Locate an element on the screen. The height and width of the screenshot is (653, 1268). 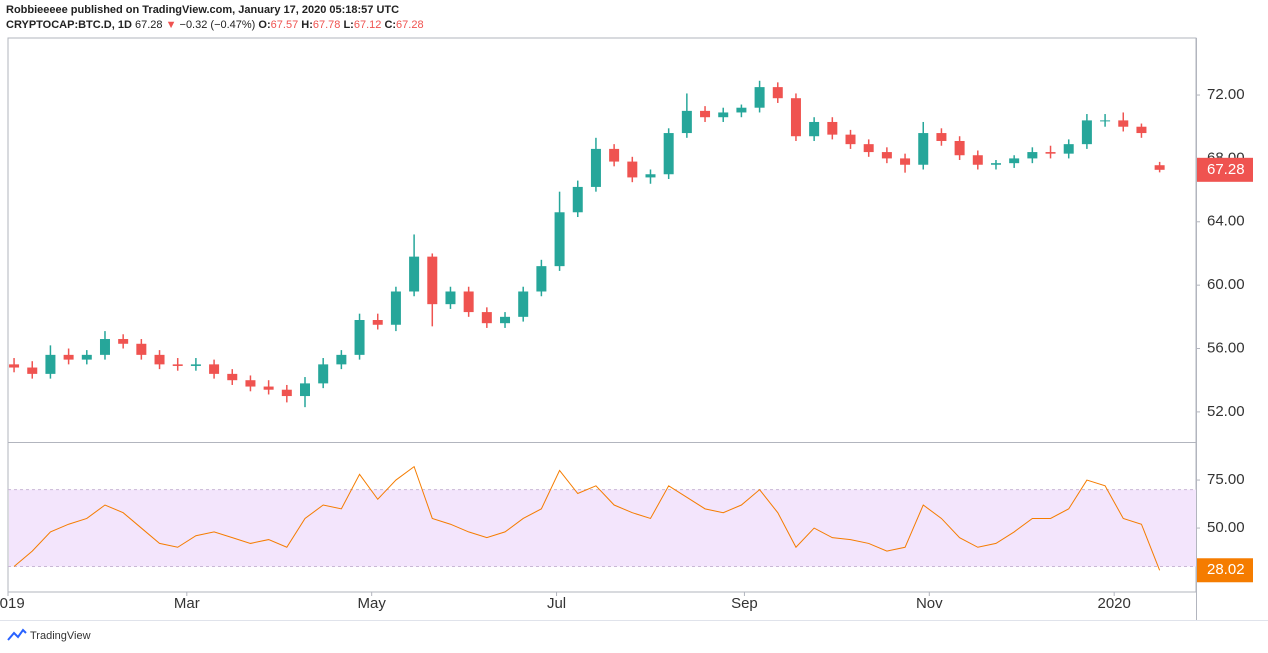
symbol: CRYPTOCAP:BTC.D, 1D is located at coordinates (69, 25).